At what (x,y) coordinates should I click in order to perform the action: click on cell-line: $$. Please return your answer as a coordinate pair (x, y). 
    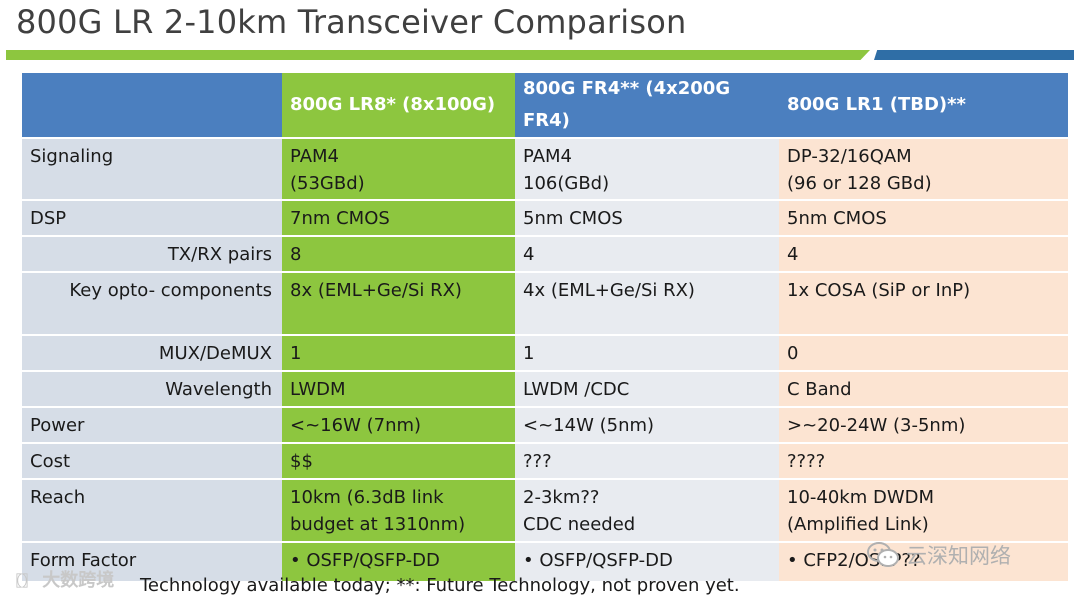
    Looking at the image, I should click on (301, 461).